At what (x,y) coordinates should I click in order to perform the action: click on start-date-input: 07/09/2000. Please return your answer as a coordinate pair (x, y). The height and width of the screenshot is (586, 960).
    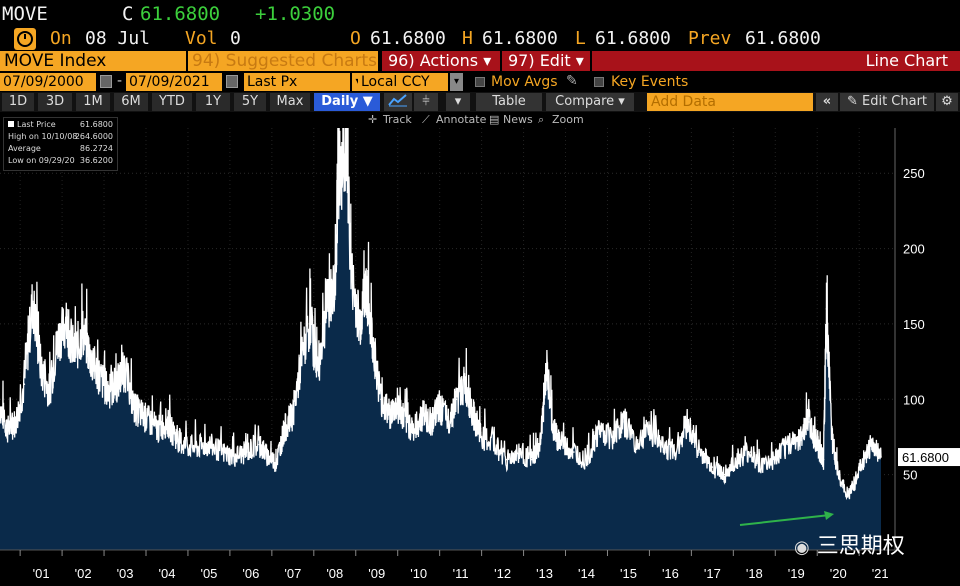
    Looking at the image, I should click on (48, 82).